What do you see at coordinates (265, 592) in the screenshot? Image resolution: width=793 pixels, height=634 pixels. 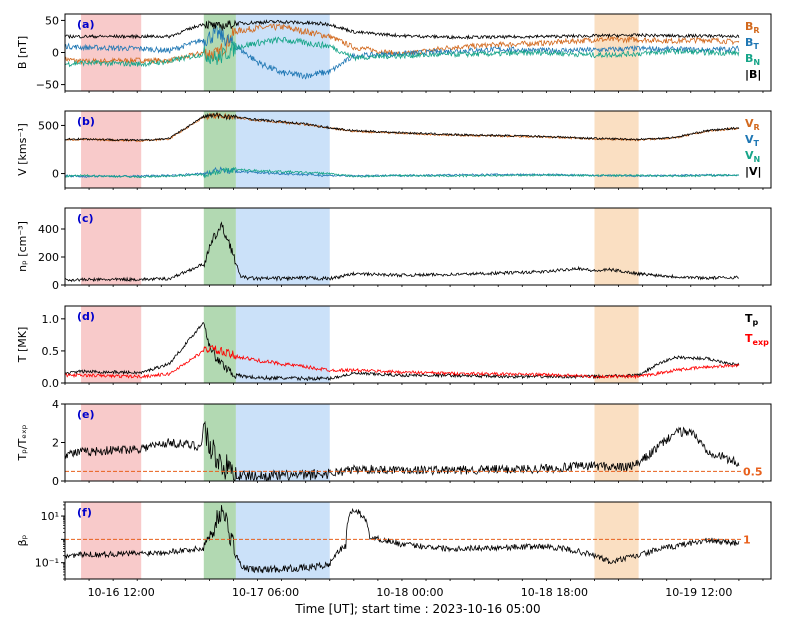 I see `x-tick-label: 10-17 06:00` at bounding box center [265, 592].